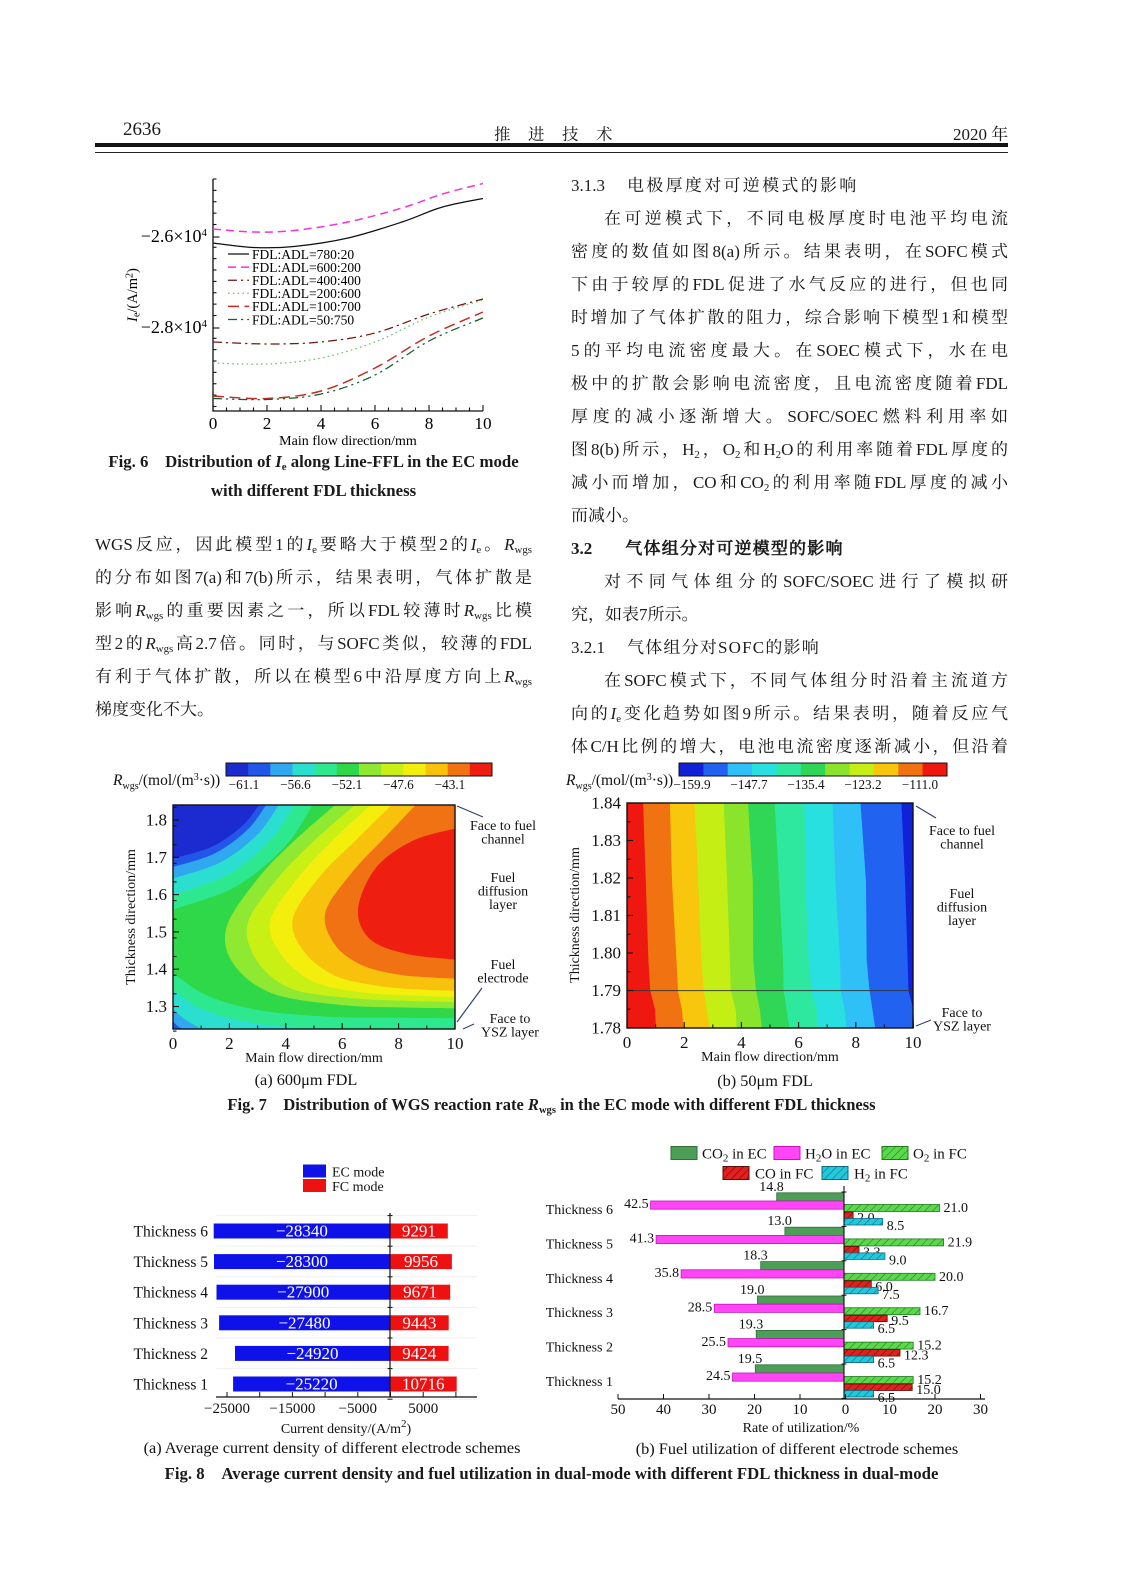 The width and height of the screenshot is (1134, 1591). I want to click on svg-text: Ie/(A/m2), so click(134, 295).